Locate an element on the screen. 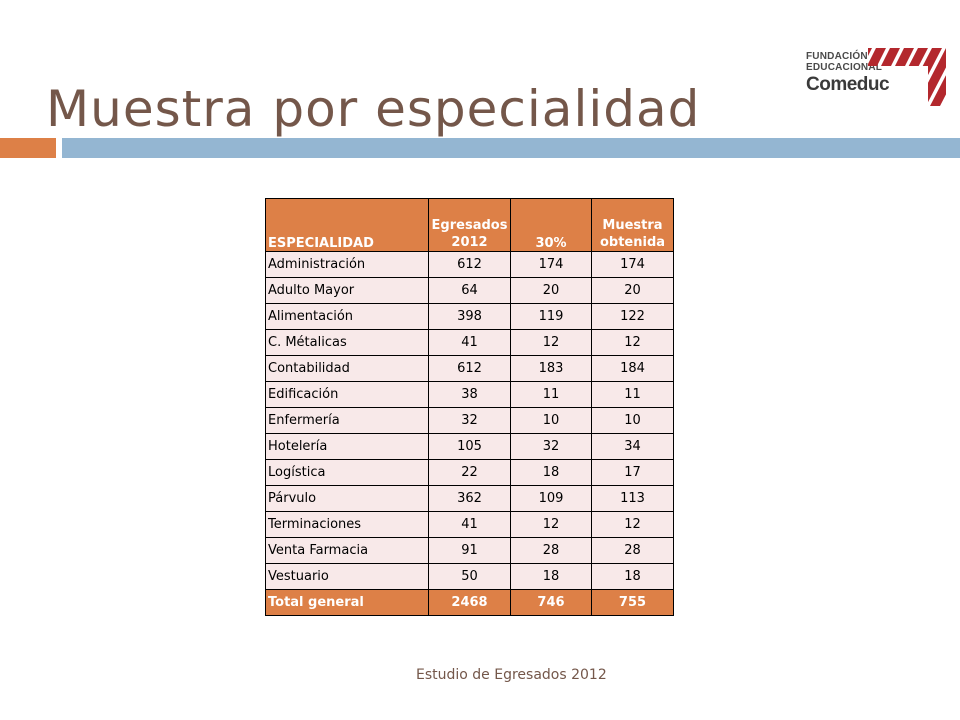  cell-egresados: 64 is located at coordinates (469, 290).